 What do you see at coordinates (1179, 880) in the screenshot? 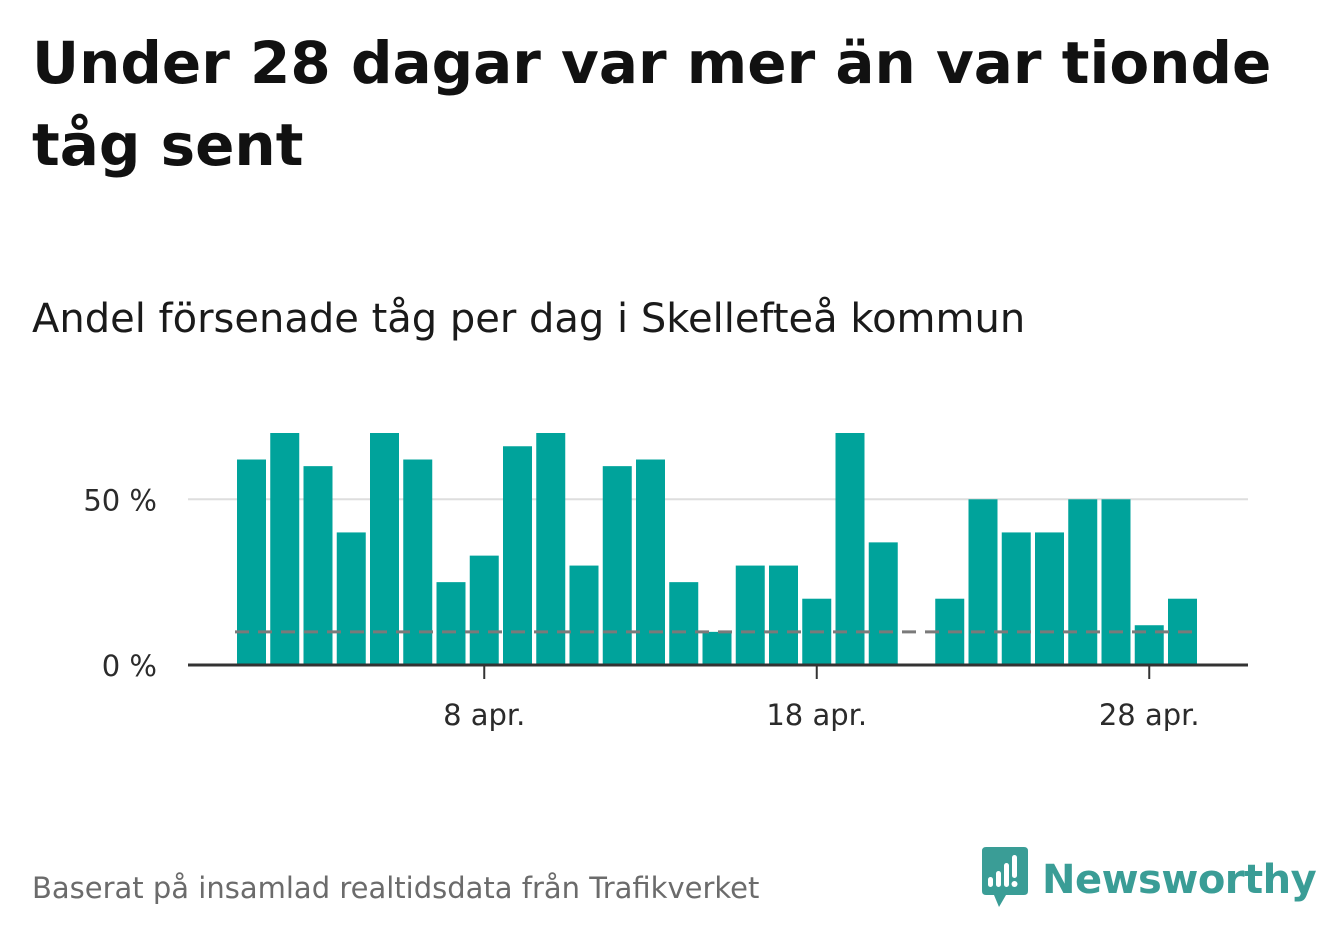
I see `brand-name: Newsworthy` at bounding box center [1179, 880].